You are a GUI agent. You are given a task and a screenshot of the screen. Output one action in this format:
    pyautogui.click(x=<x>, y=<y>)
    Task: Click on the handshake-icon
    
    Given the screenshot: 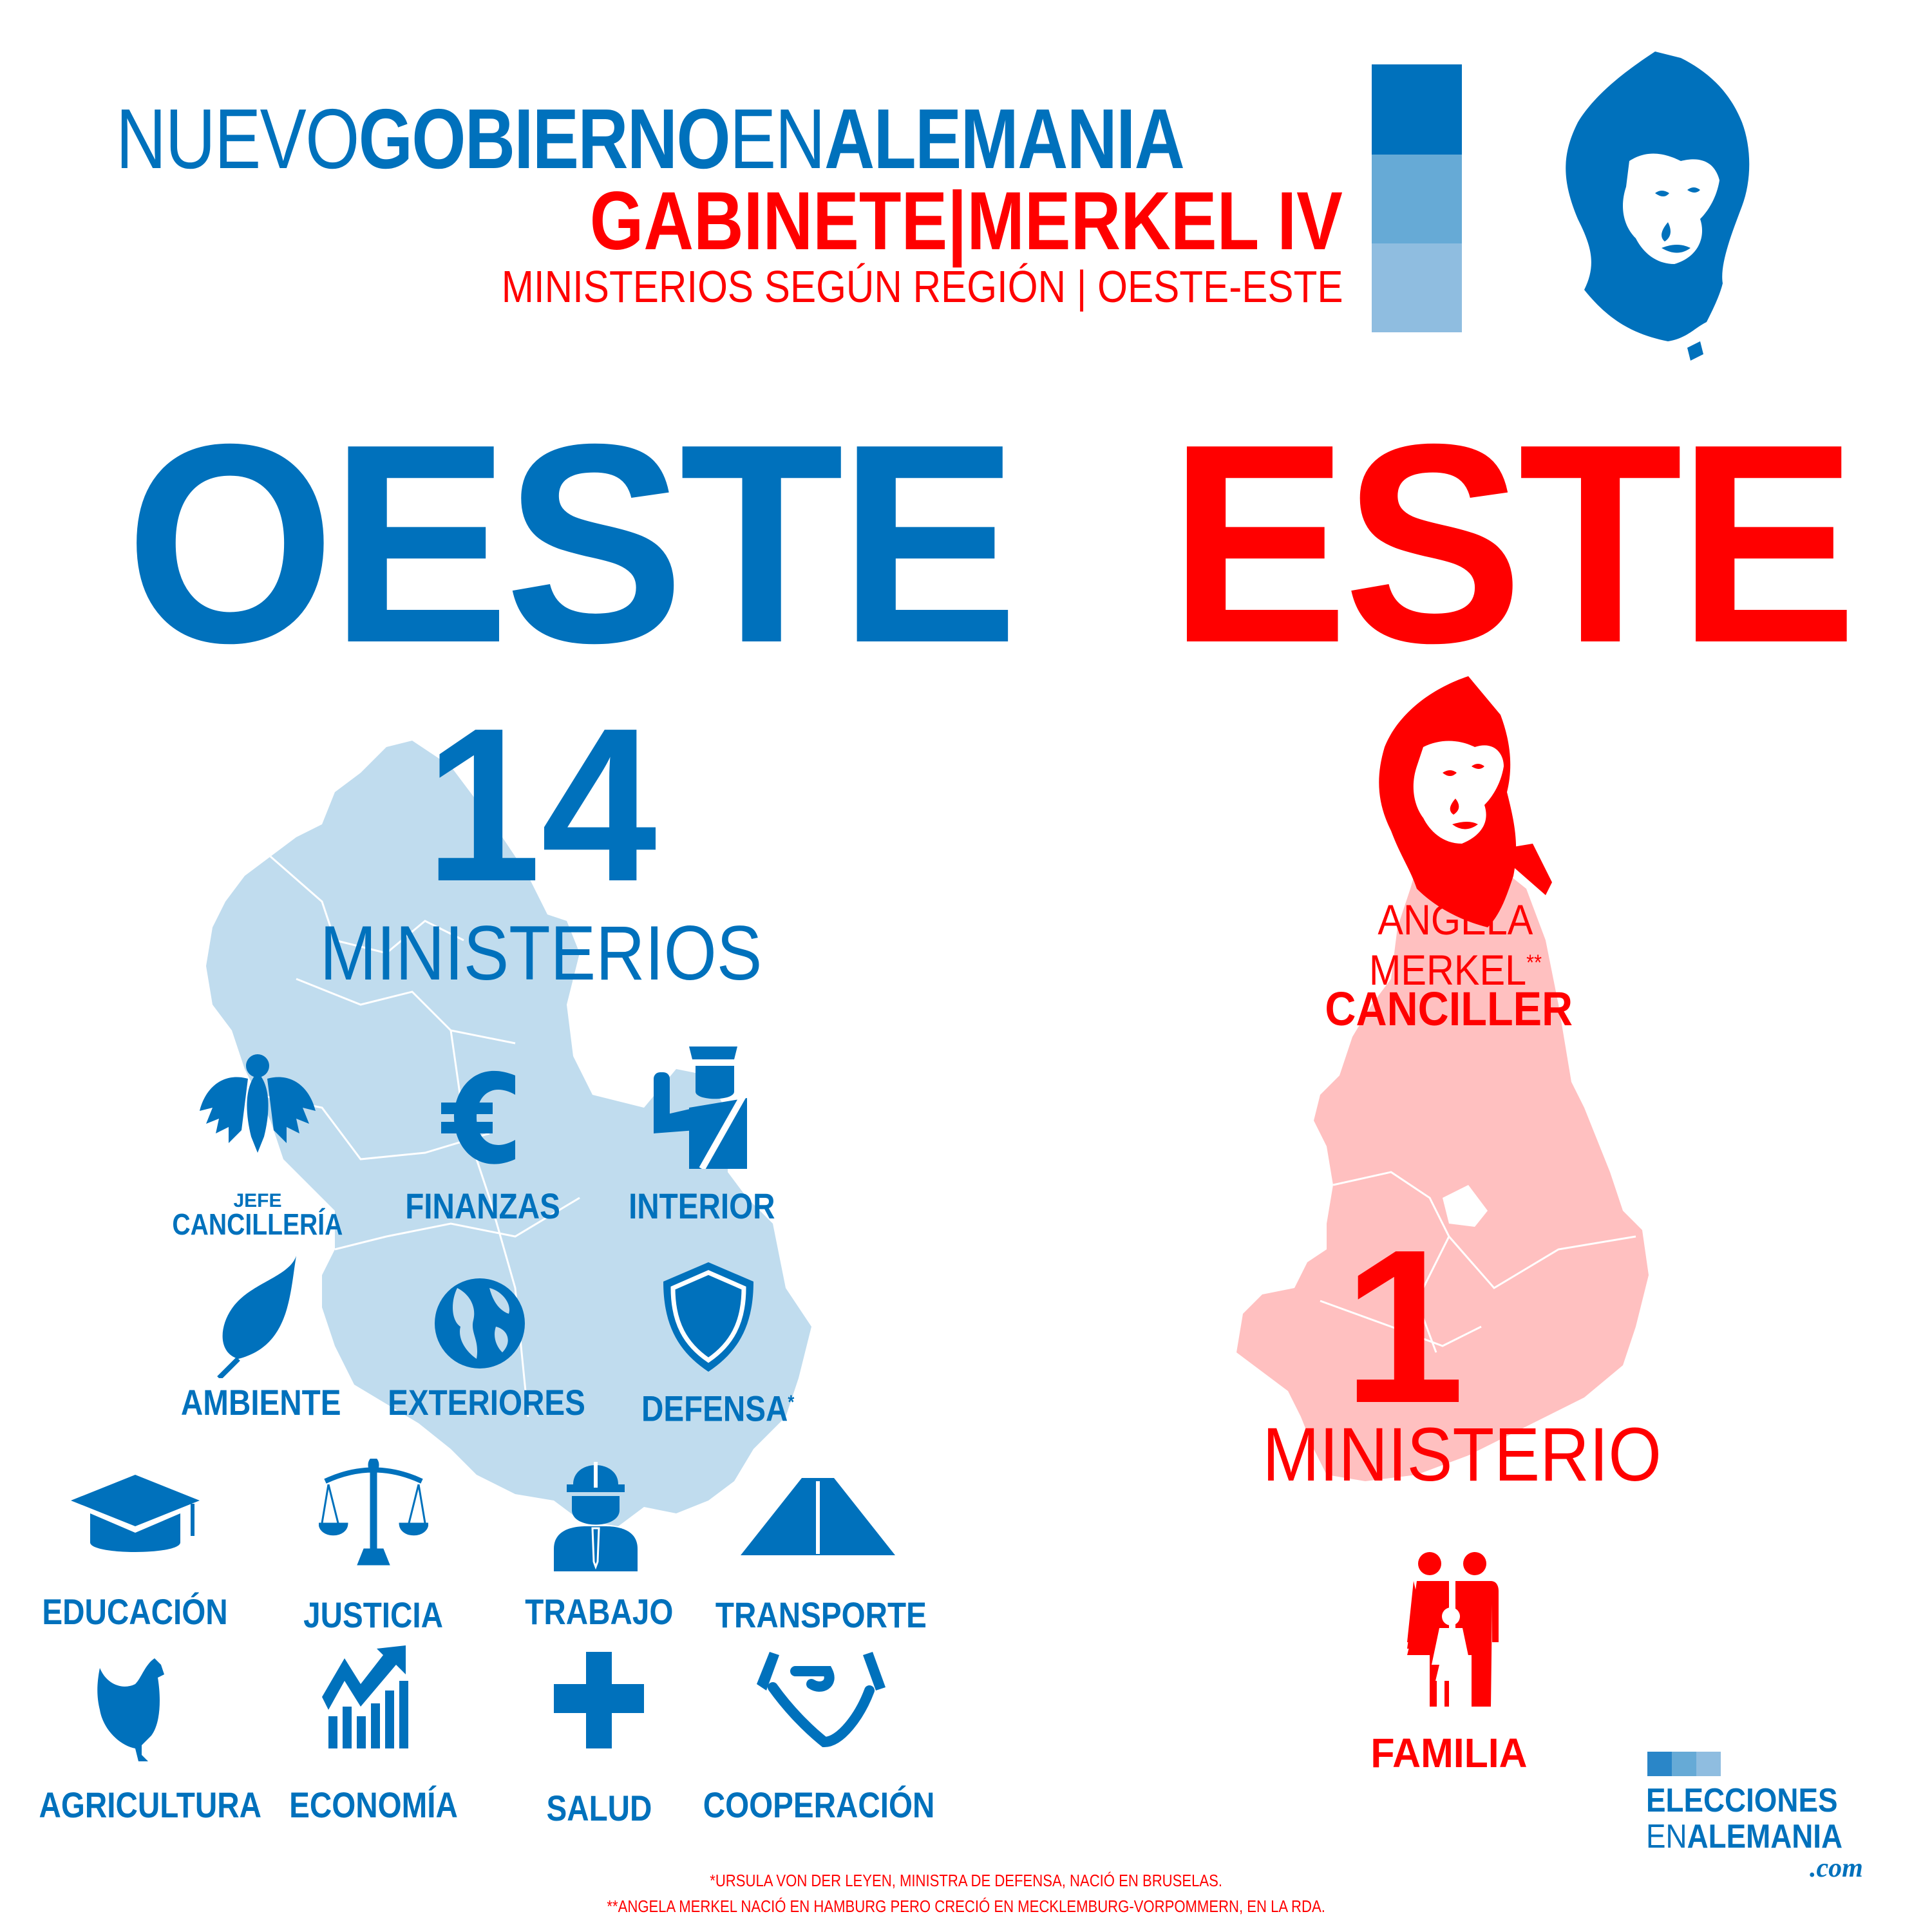 What is the action you would take?
    pyautogui.click(x=821, y=1700)
    